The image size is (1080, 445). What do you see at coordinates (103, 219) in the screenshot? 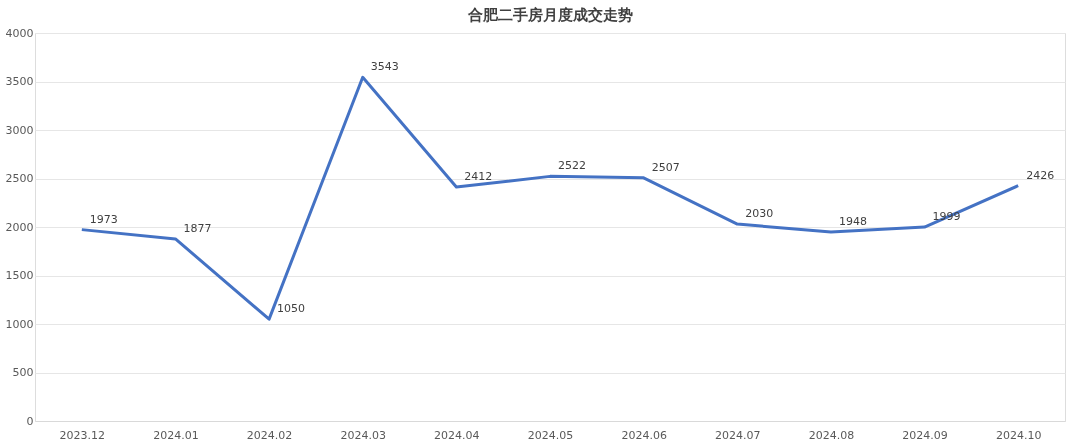
I see `data-label: 1973` at bounding box center [103, 219].